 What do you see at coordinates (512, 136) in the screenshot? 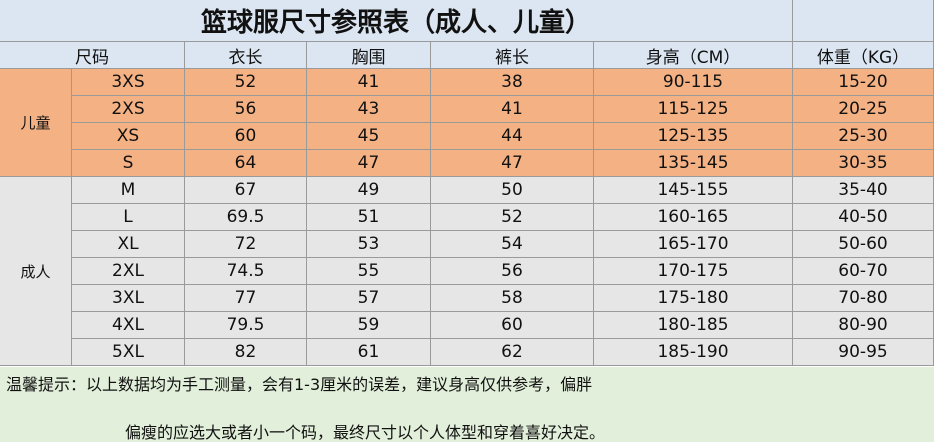
I see `value-cell: 44` at bounding box center [512, 136].